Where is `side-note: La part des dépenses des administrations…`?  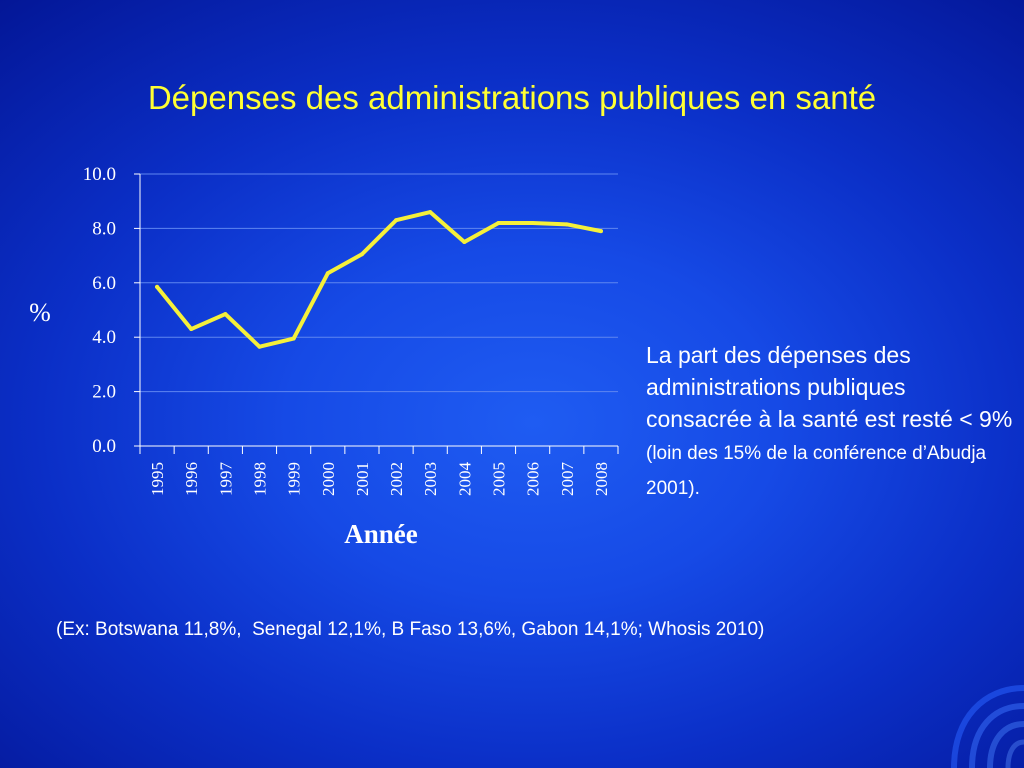
side-note: La part des dépenses des administrations… is located at coordinates (832, 422).